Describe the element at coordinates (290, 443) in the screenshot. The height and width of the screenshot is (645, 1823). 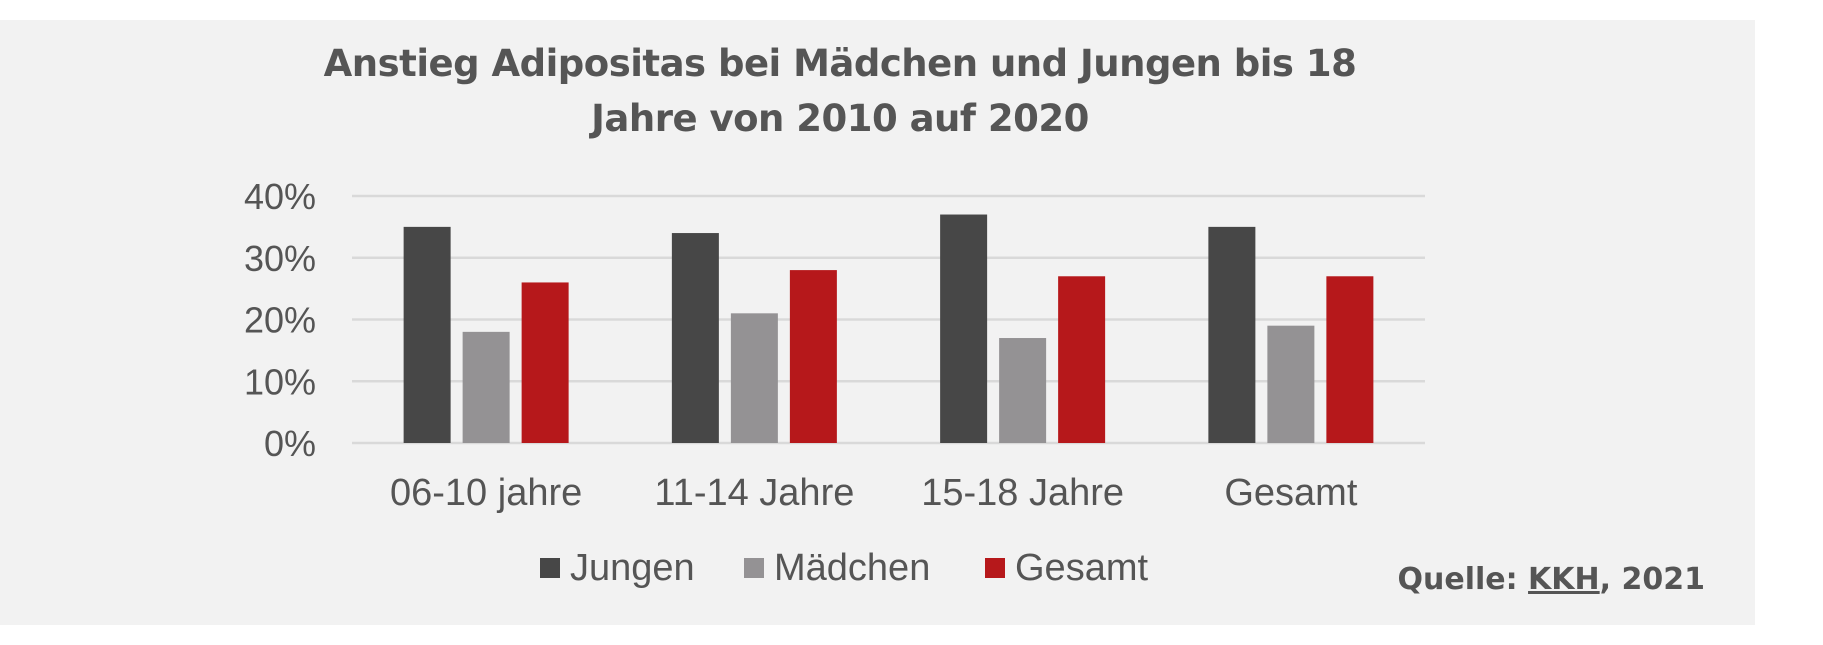
I see `y-tick-label: 0%` at that location.